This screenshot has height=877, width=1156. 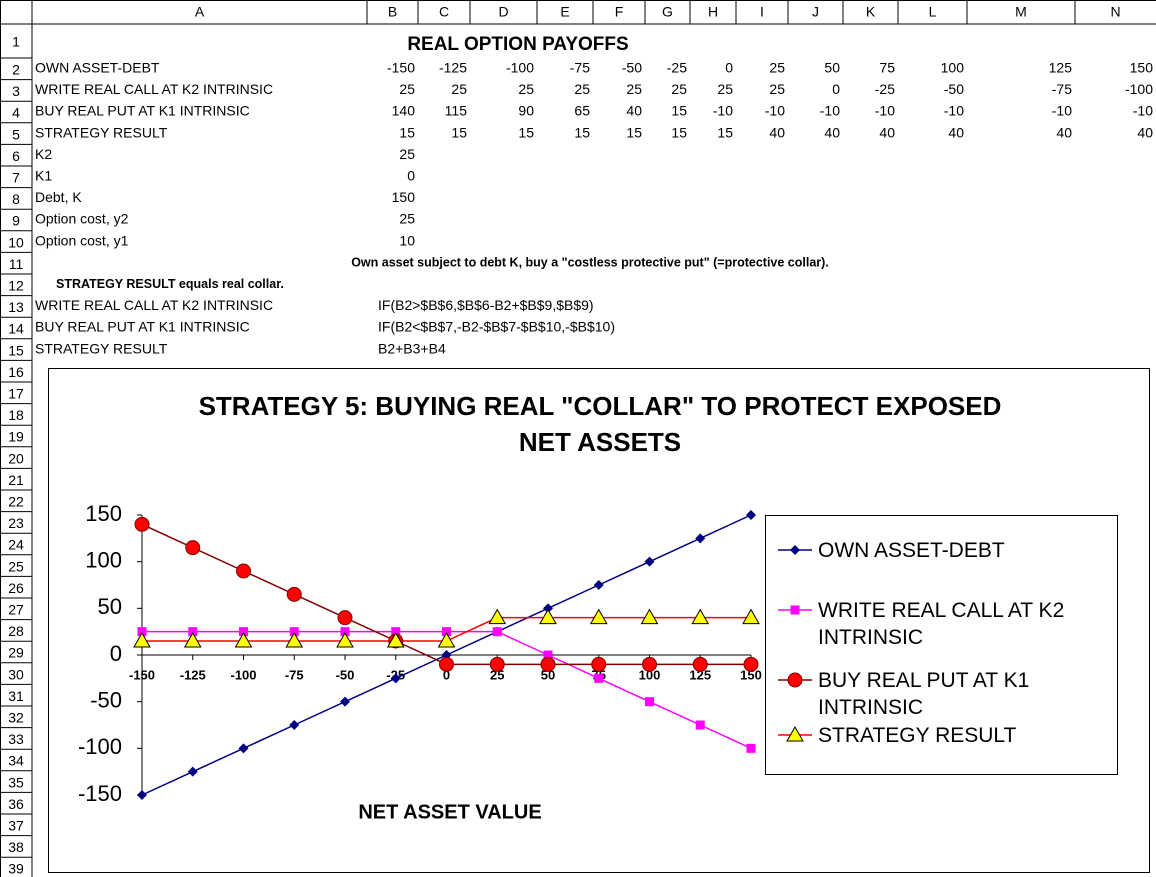 What do you see at coordinates (16, 264) in the screenshot?
I see `row-header: 11` at bounding box center [16, 264].